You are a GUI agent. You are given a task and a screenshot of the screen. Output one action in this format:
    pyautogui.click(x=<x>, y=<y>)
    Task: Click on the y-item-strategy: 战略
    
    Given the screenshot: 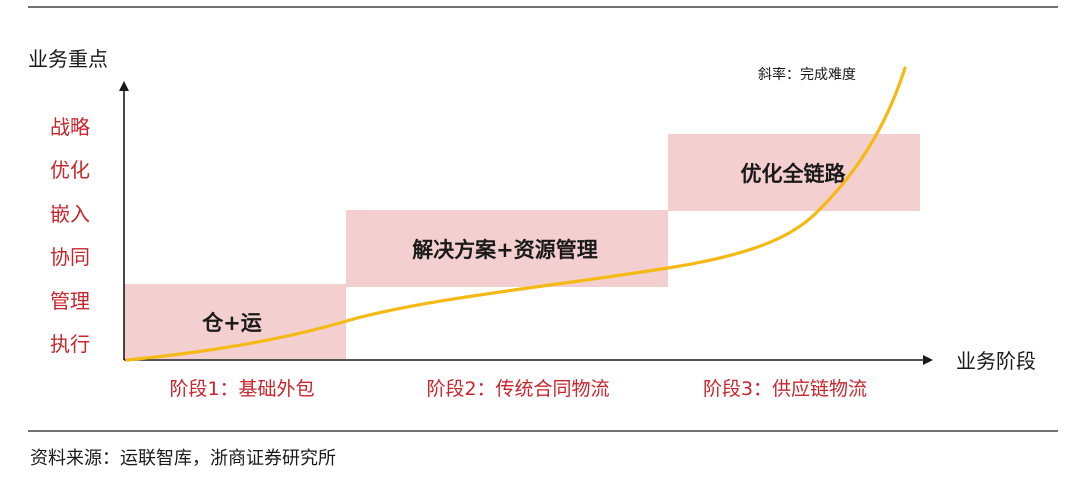 What is the action you would take?
    pyautogui.click(x=70, y=127)
    